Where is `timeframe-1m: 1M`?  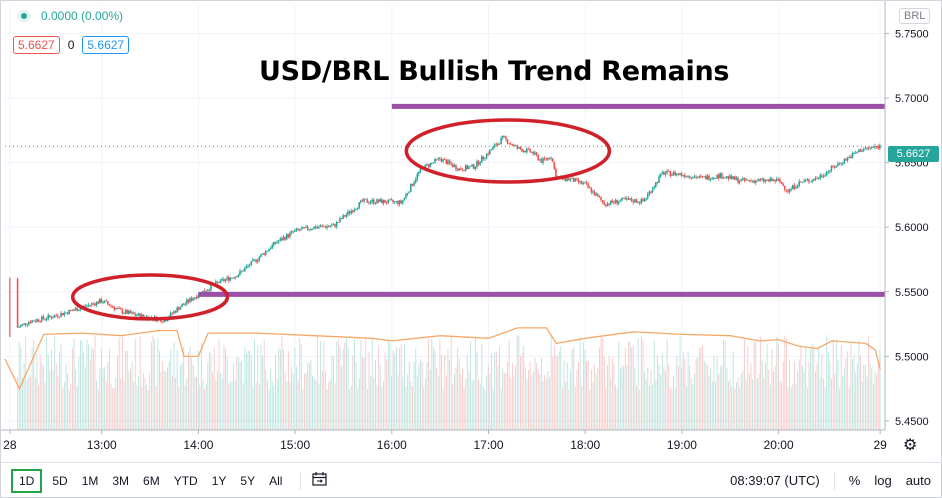
timeframe-1m: 1M is located at coordinates (90, 480).